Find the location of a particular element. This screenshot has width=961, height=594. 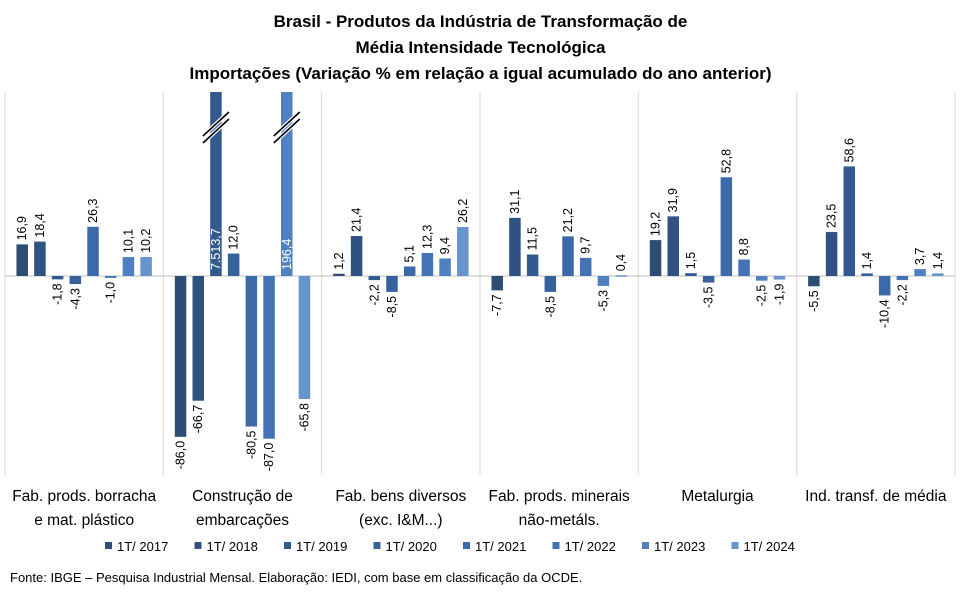

value-label: 12,0 is located at coordinates (234, 237).